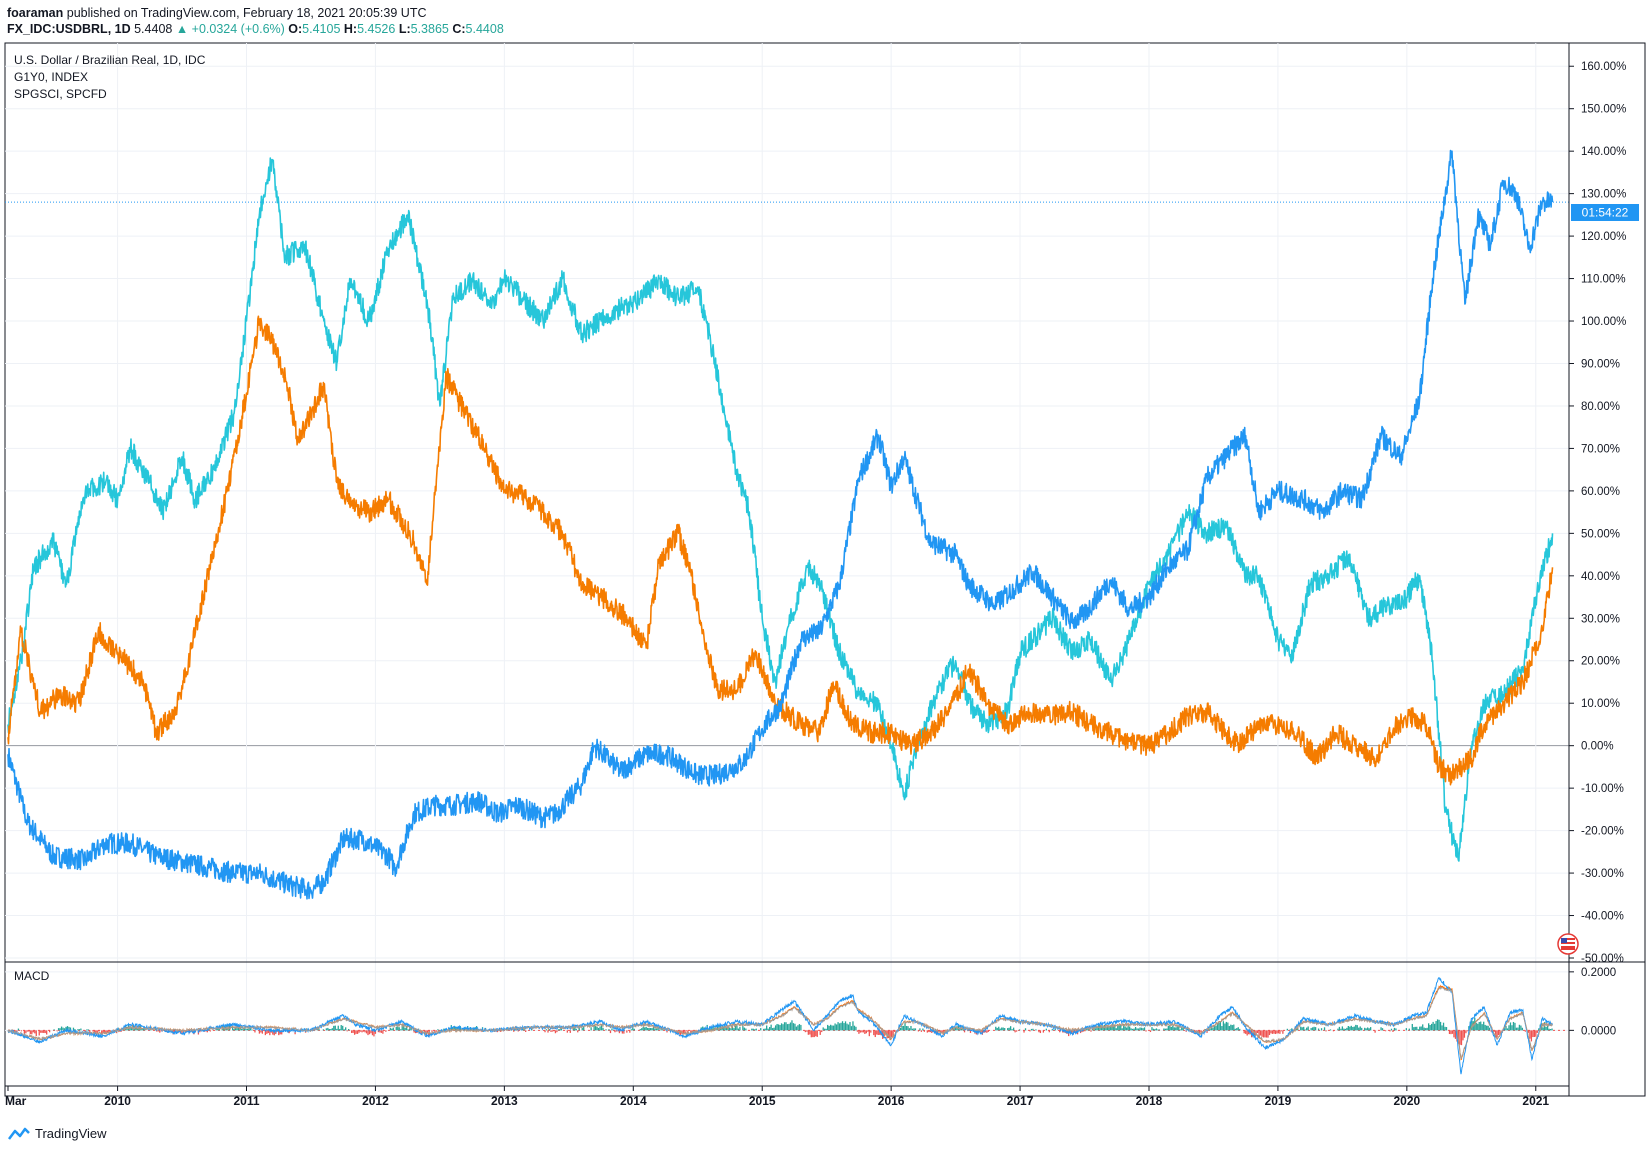 This screenshot has height=1151, width=1651. What do you see at coordinates (1602, 789) in the screenshot?
I see `y-tick-label: -10.00%` at bounding box center [1602, 789].